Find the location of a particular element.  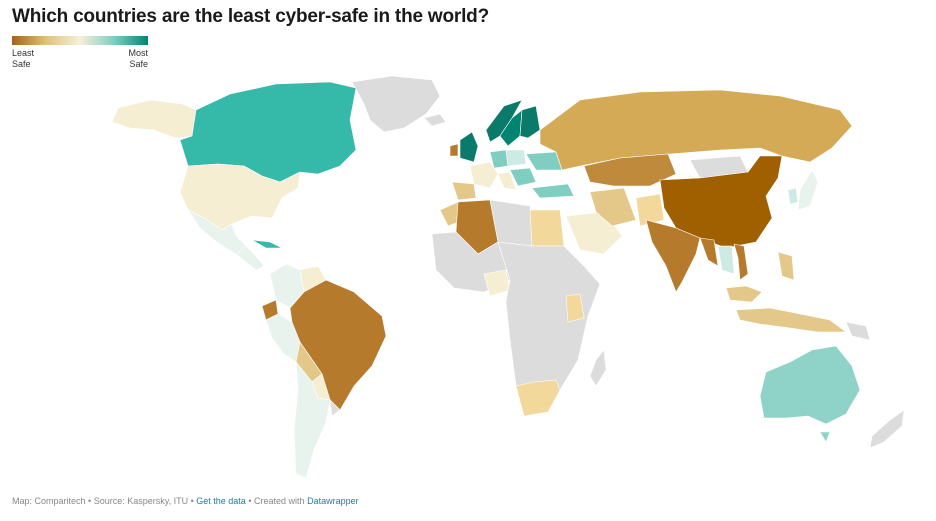

country-iceland is located at coordinates (435, 120).